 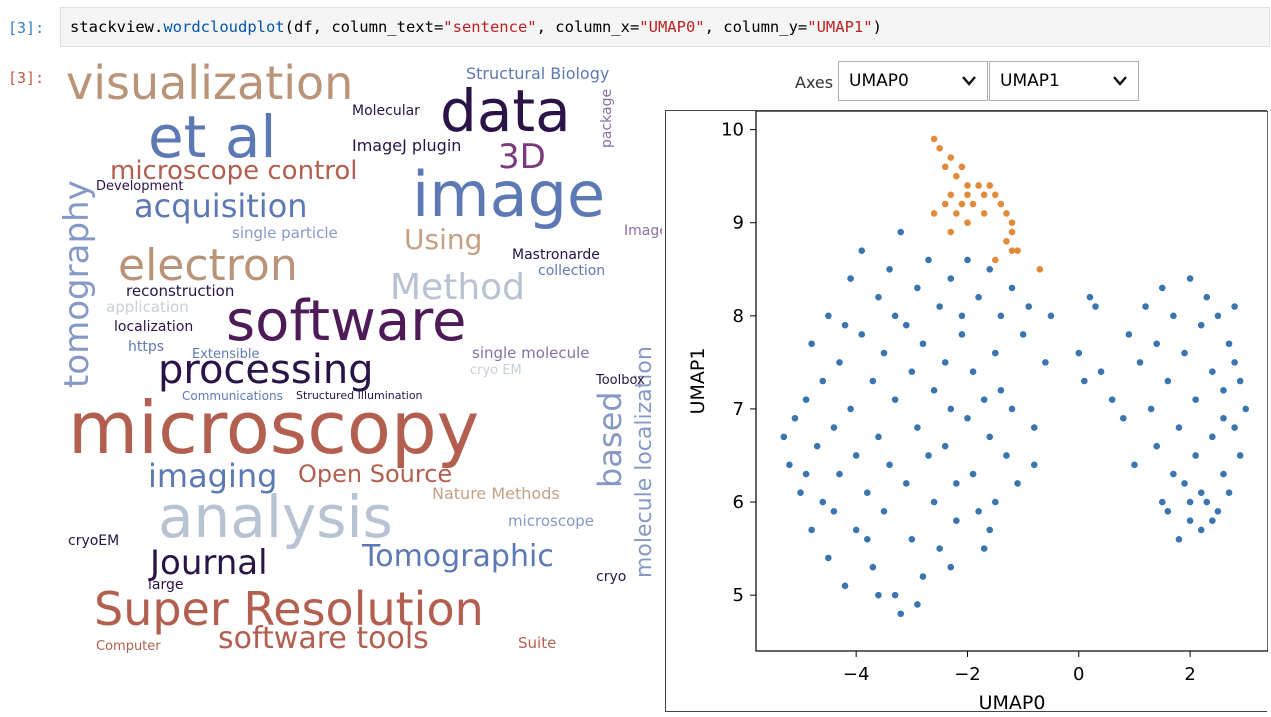 What do you see at coordinates (1064, 81) in the screenshot?
I see `y-axis-select: UMAP1` at bounding box center [1064, 81].